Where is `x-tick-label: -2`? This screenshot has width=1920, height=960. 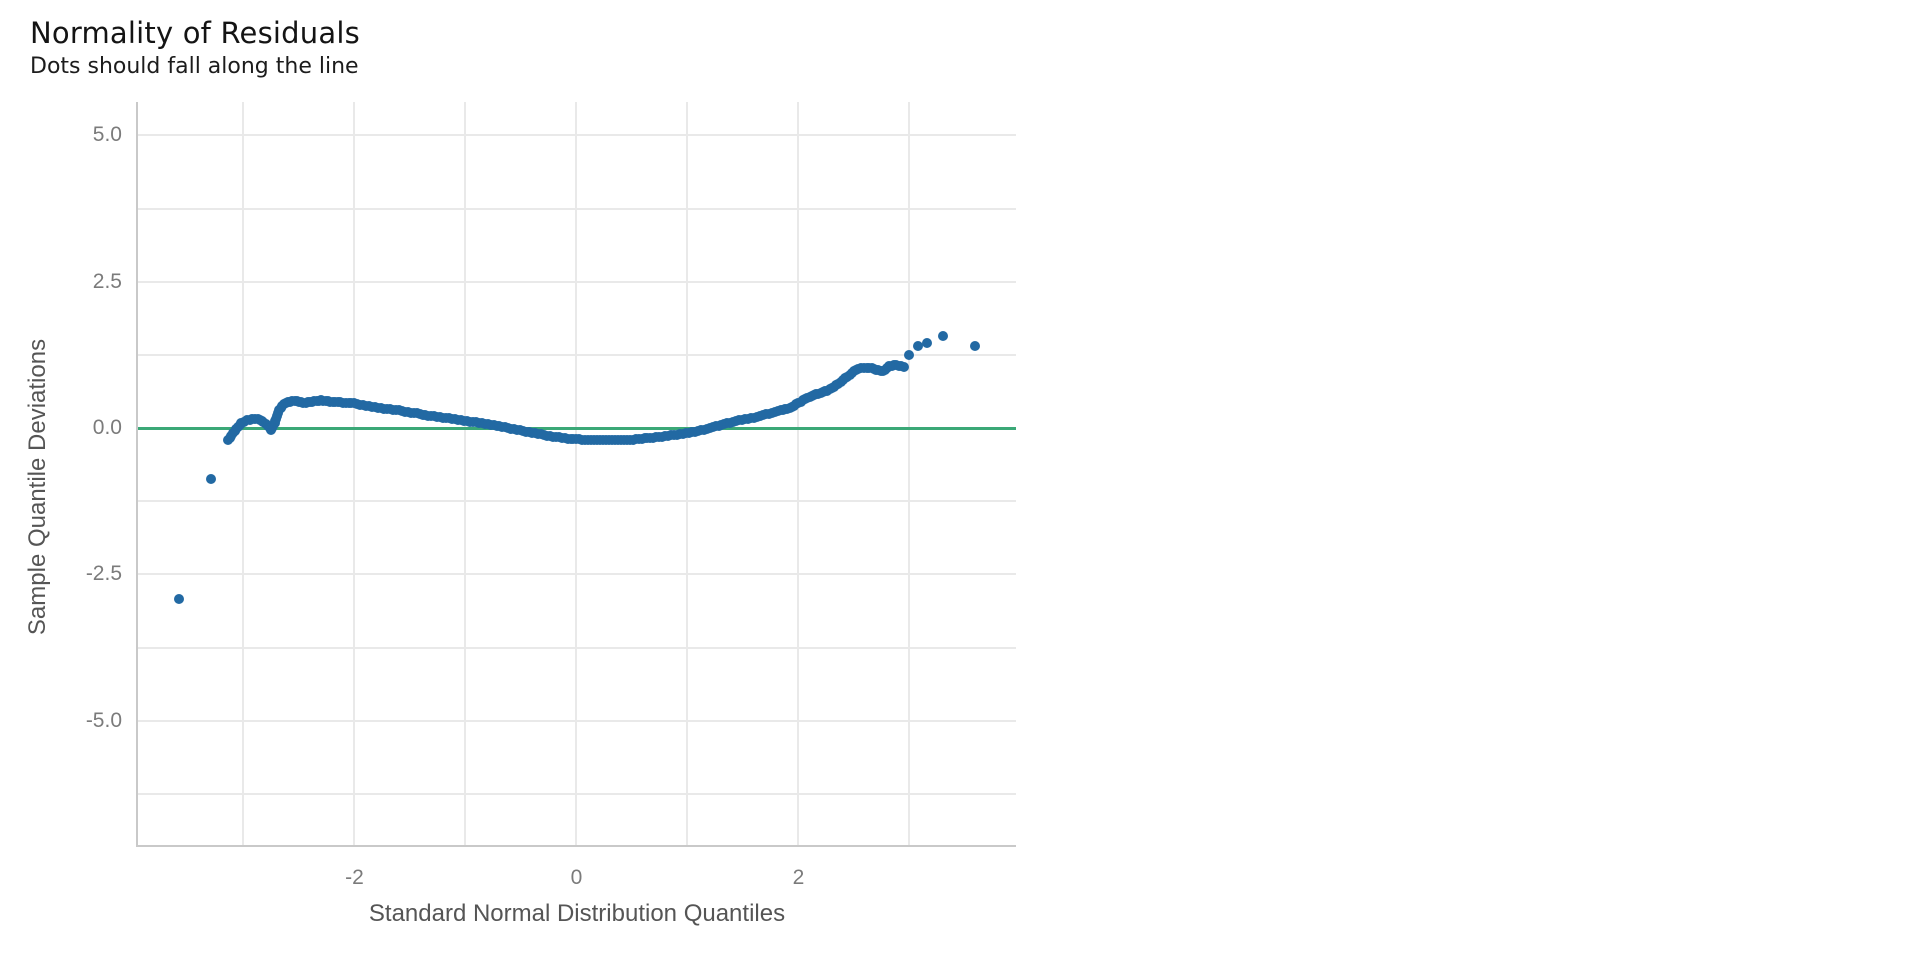 x-tick-label: -2 is located at coordinates (354, 877).